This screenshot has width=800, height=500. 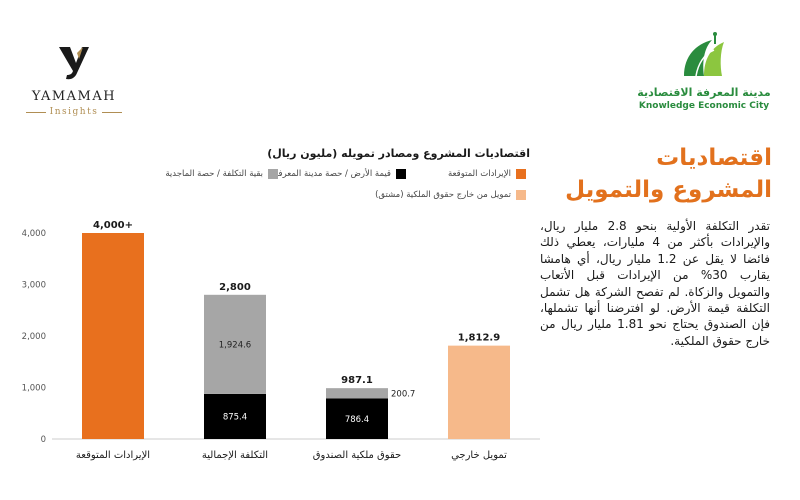 What do you see at coordinates (332, 174) in the screenshot?
I see `legend-label: قيمة الأرض / حصة مدينة المعرفة` at bounding box center [332, 174].